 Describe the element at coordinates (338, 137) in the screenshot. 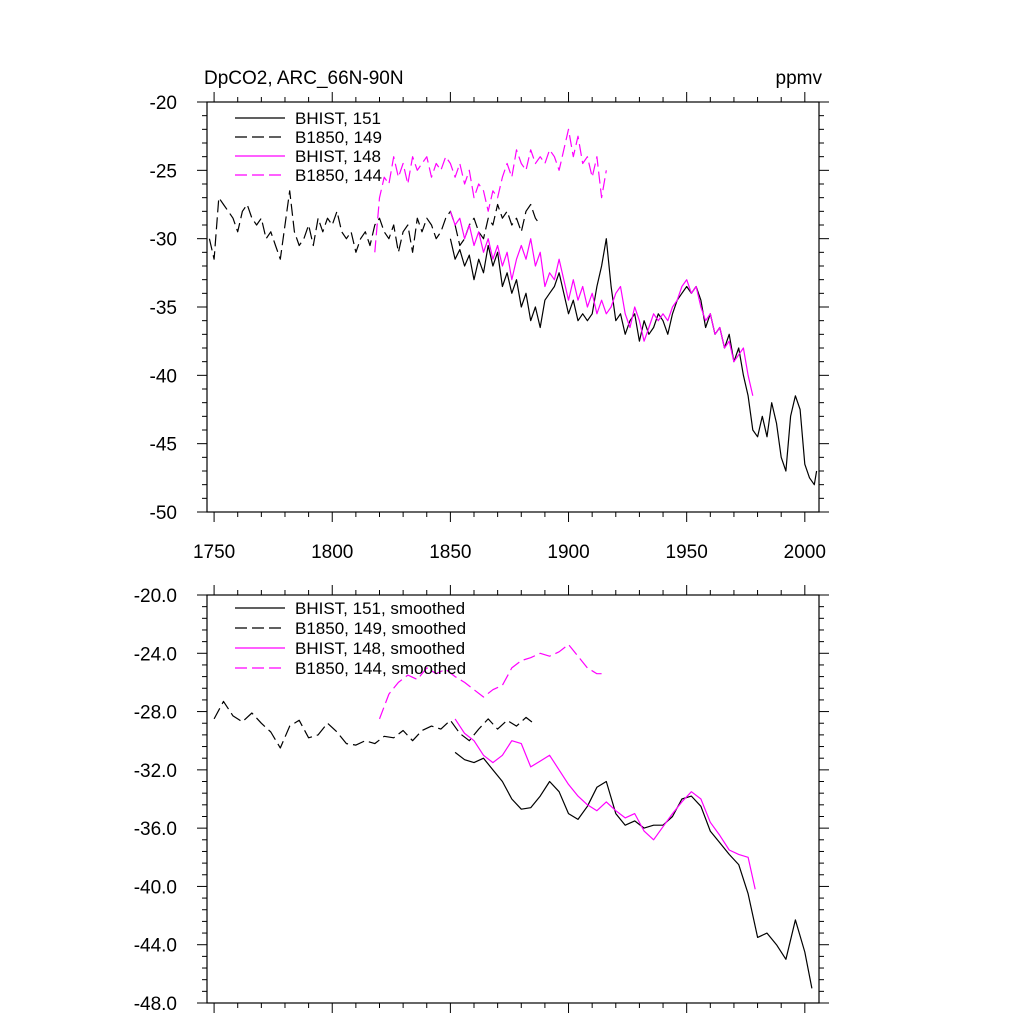

I see `legend-entry-label: B1850, 149` at that location.